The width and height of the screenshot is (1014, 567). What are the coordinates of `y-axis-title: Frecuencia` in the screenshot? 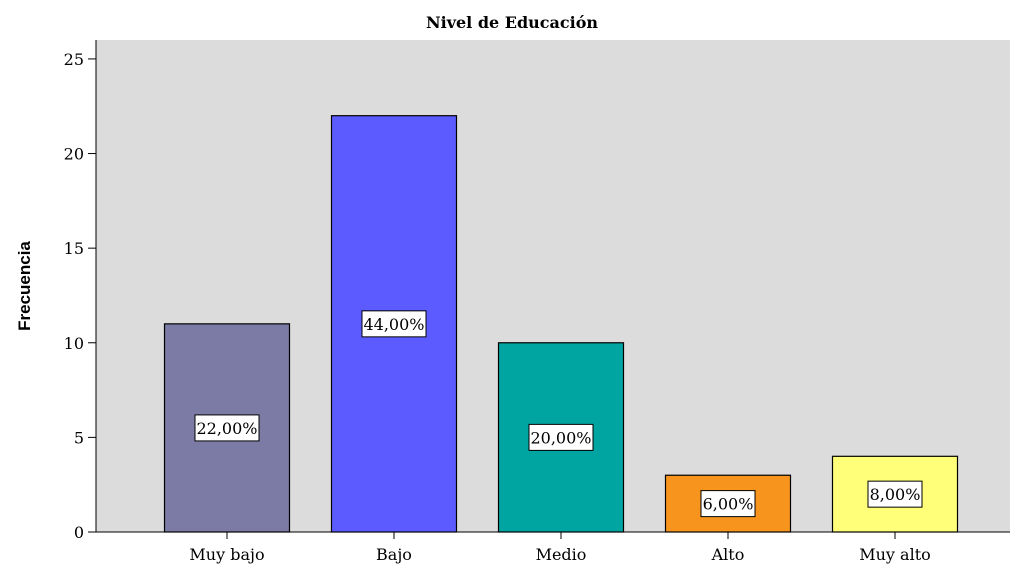 It's located at (24, 286).